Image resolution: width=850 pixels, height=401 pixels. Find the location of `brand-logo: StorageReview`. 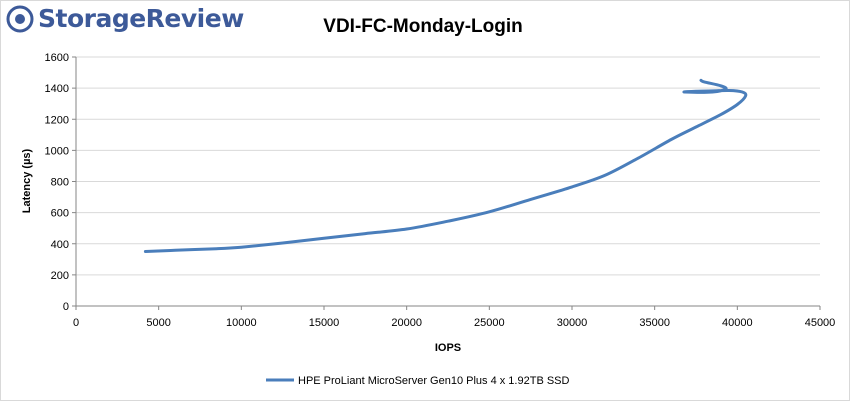

brand-logo: StorageReview is located at coordinates (125, 18).